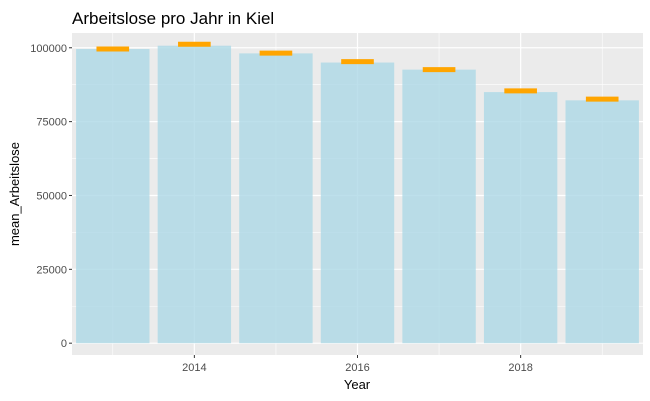  Describe the element at coordinates (14, 194) in the screenshot. I see `y-axis-title: mean_Arbeitslose` at that location.